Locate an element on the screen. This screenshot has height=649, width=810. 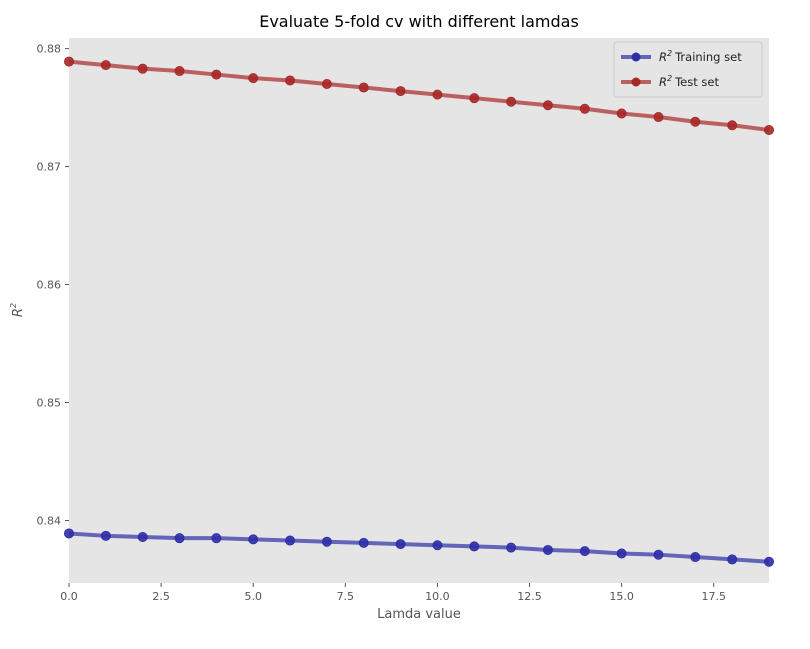
legend-label: R2 Test set is located at coordinates (689, 81).